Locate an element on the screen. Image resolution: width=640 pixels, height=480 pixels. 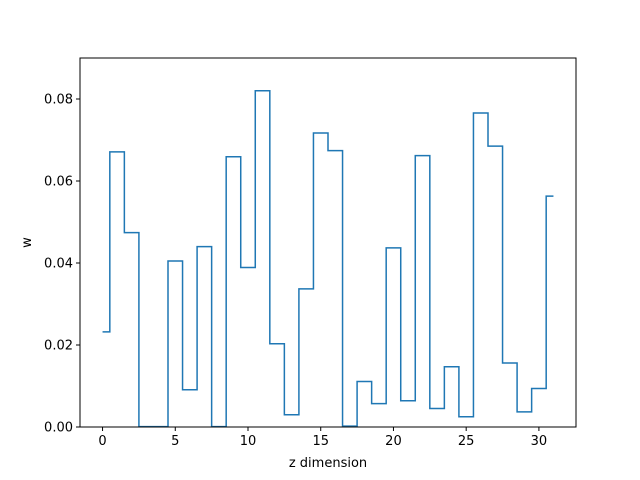
x-axis: 0 5 10 15 20 25 30 is located at coordinates (322, 438).